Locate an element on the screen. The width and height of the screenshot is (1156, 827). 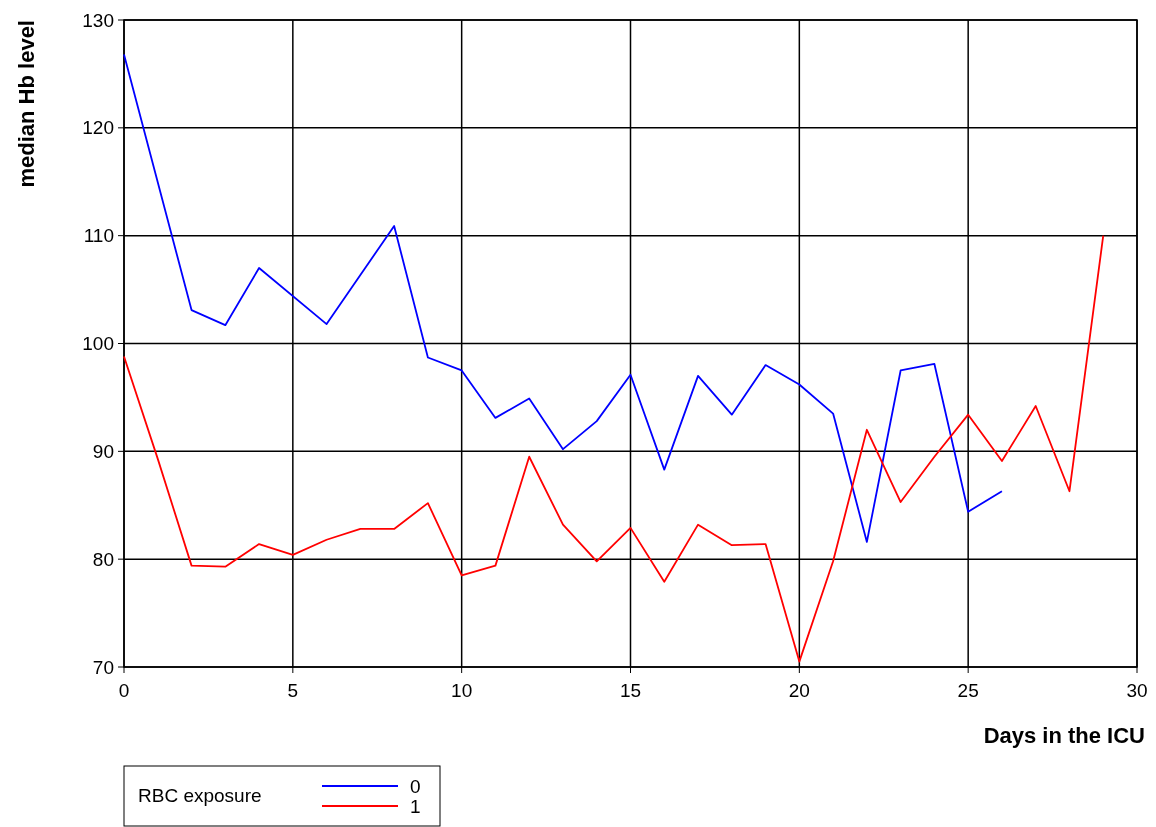
y-tick-label: 80 is located at coordinates (103, 559).